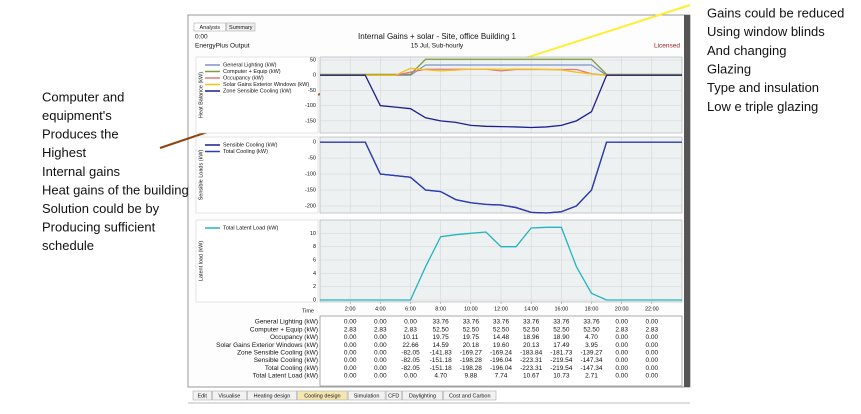 Image resolution: width=861 pixels, height=414 pixels. I want to click on y-tick-label: 6, so click(314, 260).